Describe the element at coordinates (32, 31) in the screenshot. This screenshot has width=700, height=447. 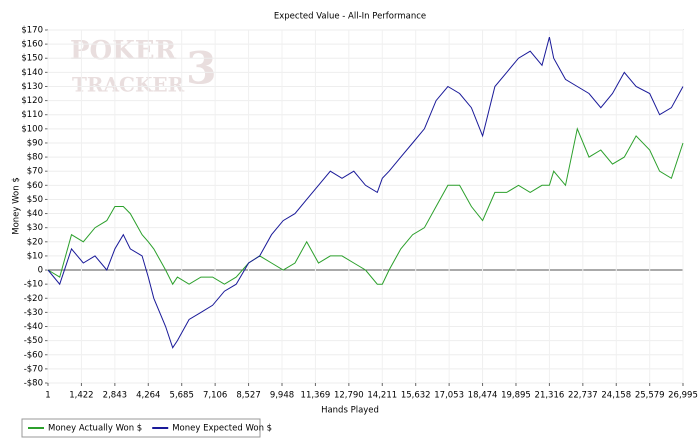
I see `y-tick-label: $170` at that location.